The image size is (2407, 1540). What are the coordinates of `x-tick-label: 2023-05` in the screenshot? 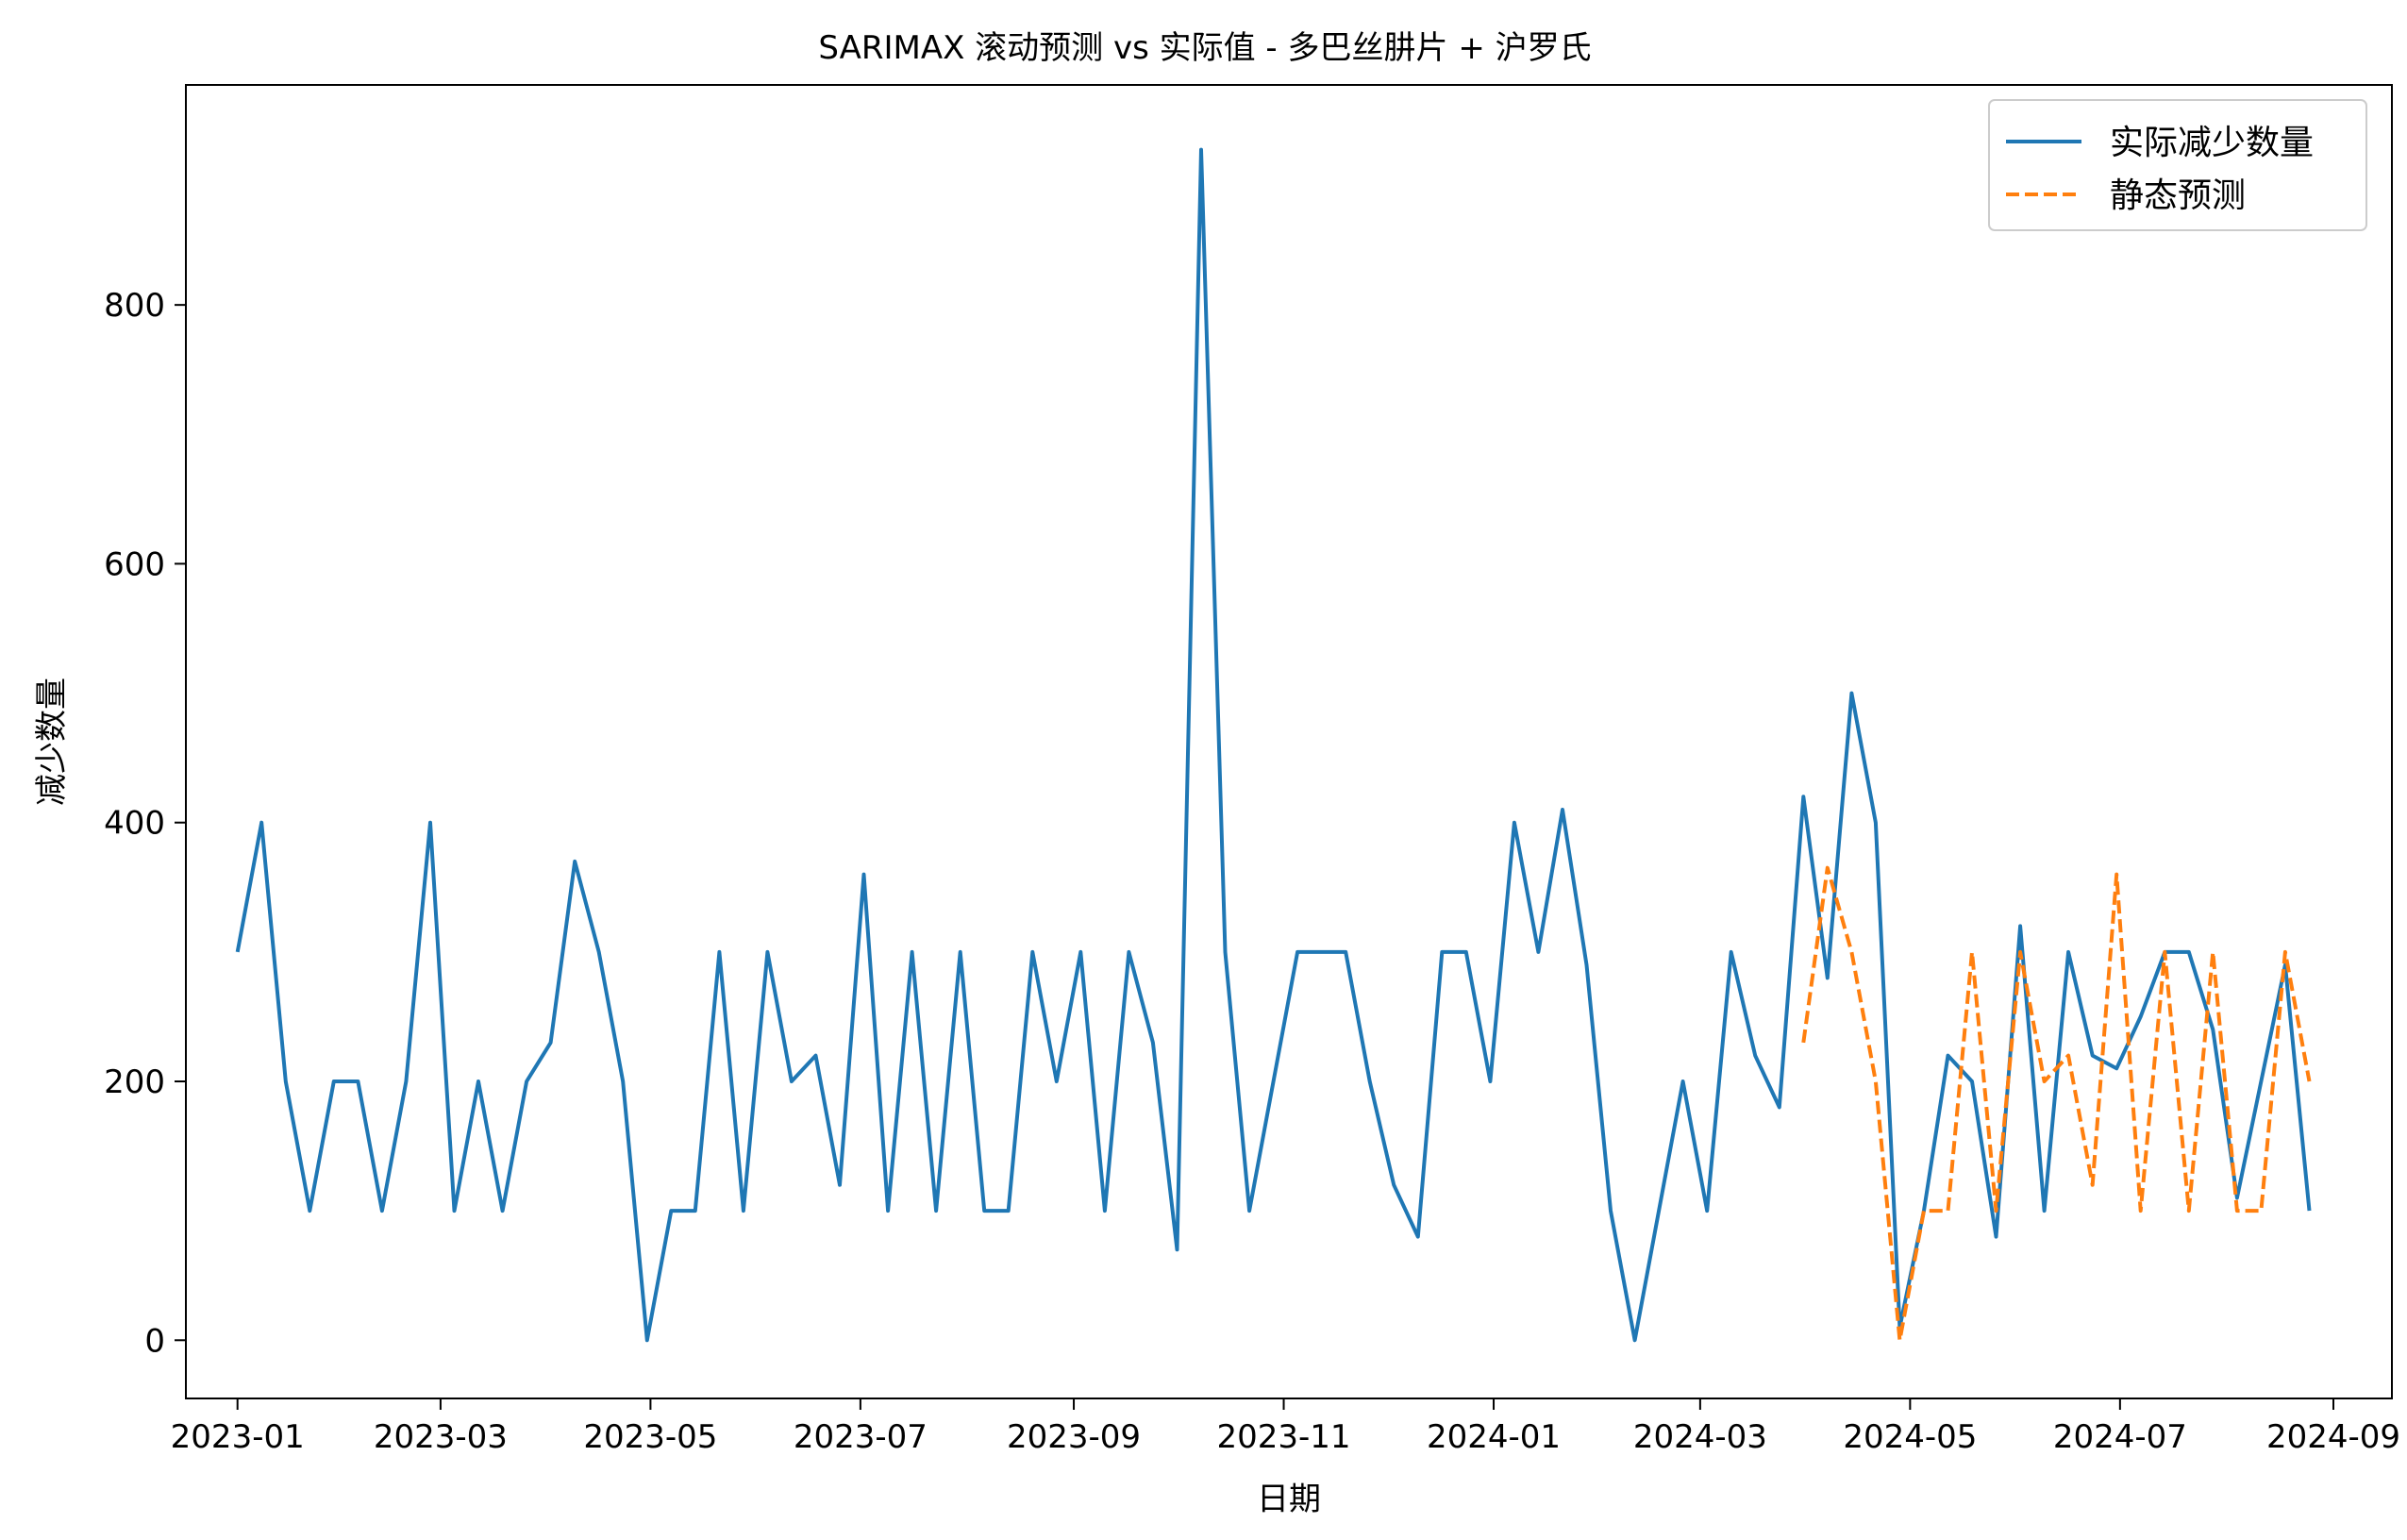 It's located at (650, 1437).